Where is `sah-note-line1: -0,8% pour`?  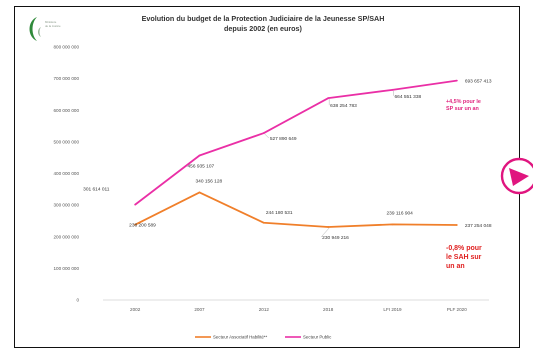
sah-note-line1: -0,8% pour is located at coordinates (464, 248).